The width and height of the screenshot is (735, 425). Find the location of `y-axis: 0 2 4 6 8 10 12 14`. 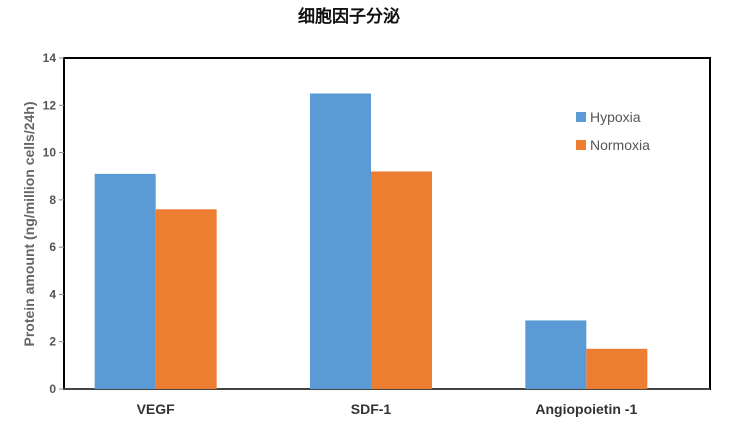

y-axis: 0 2 4 6 8 10 12 14 is located at coordinates (53, 223).